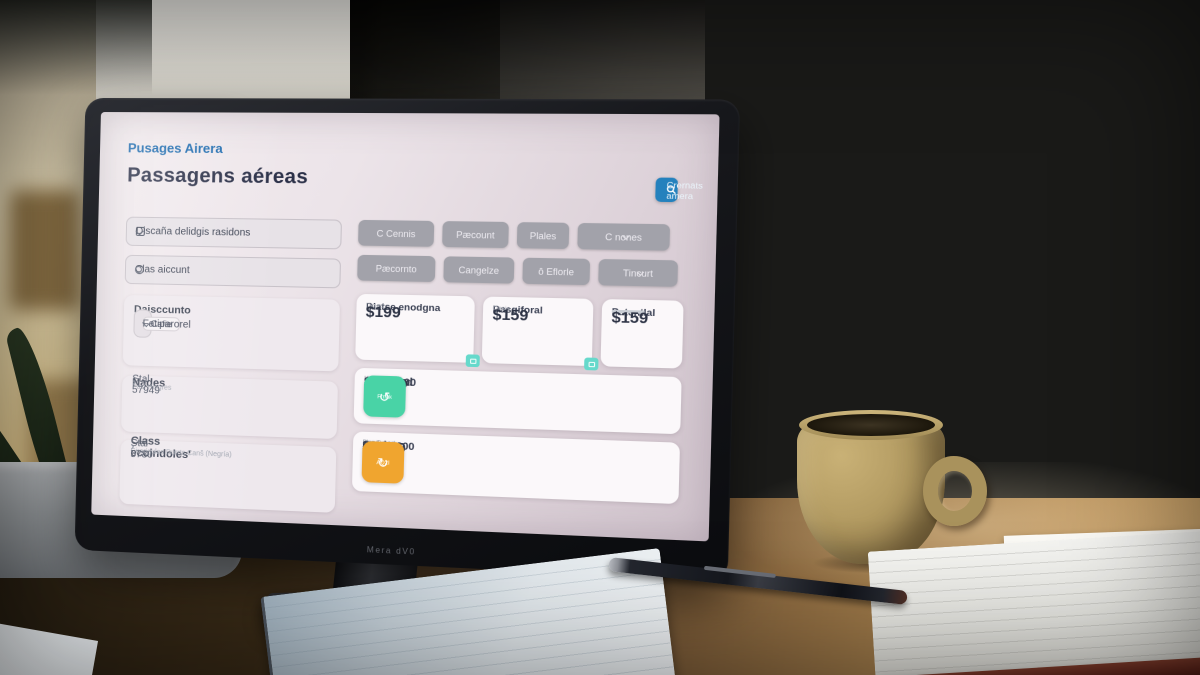 The width and height of the screenshot is (1200, 675). I want to click on city-window, so click(45, 250).